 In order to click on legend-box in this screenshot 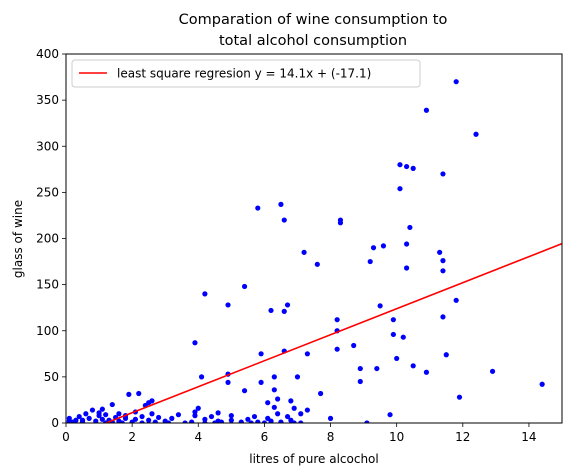, I will do `click(246, 73)`.